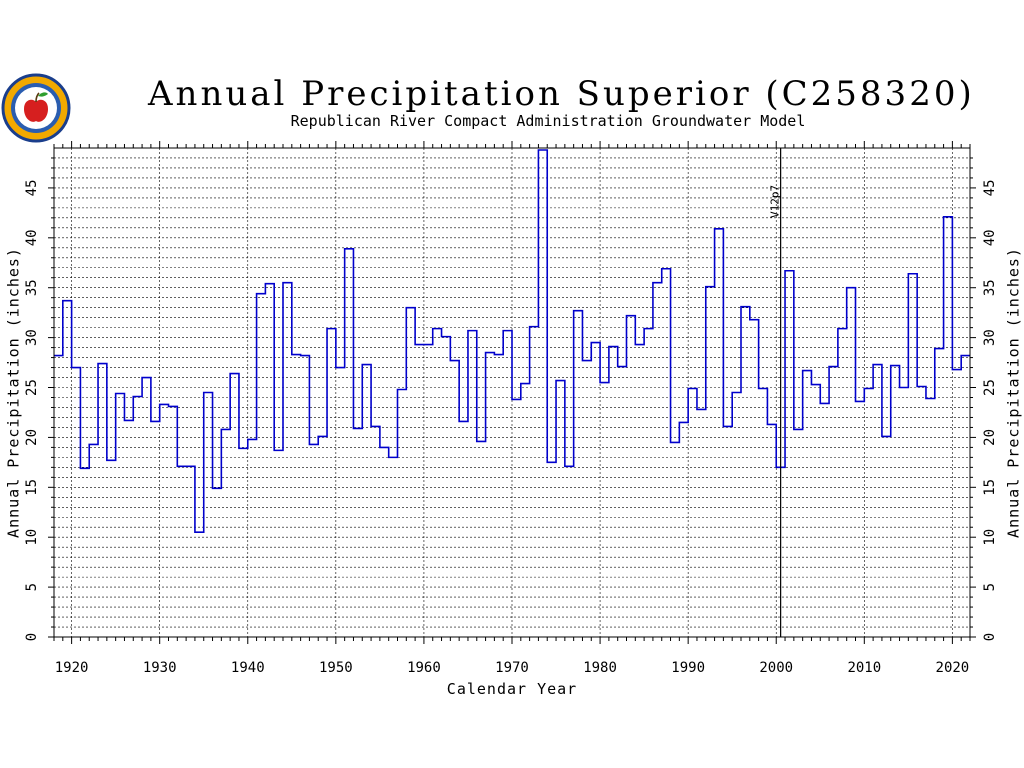  What do you see at coordinates (990, 487) in the screenshot?
I see `y-tick-label-right: 15` at bounding box center [990, 487].